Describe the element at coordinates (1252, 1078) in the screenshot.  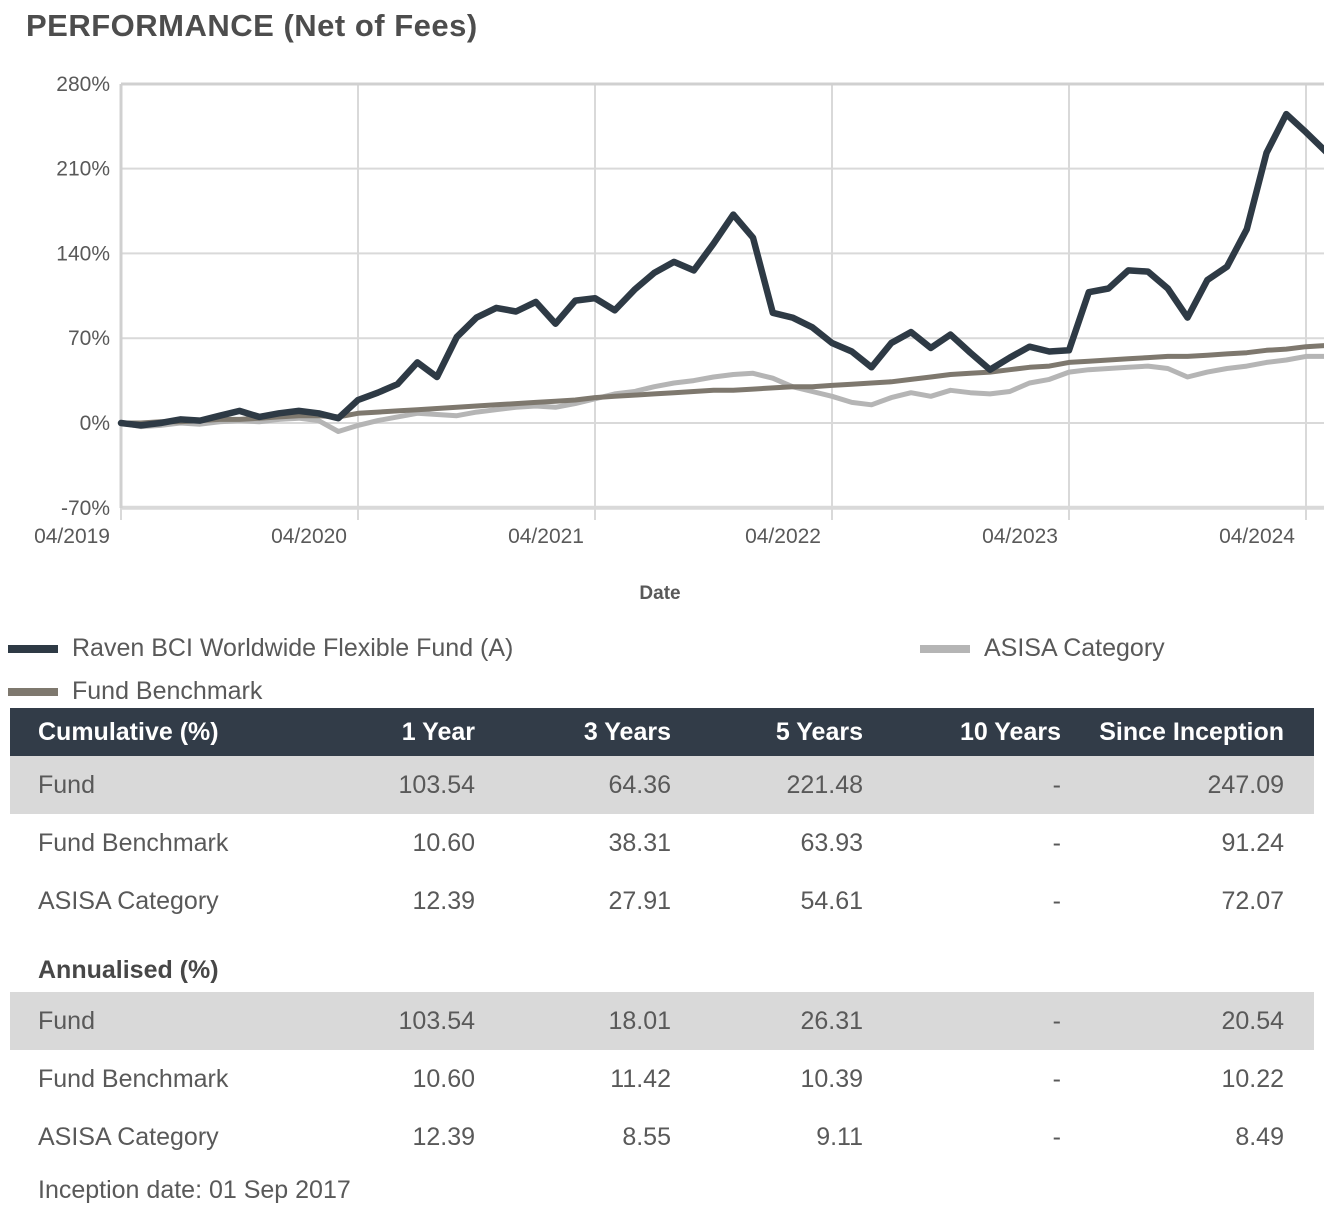
I see `cell-value: 10.22` at that location.